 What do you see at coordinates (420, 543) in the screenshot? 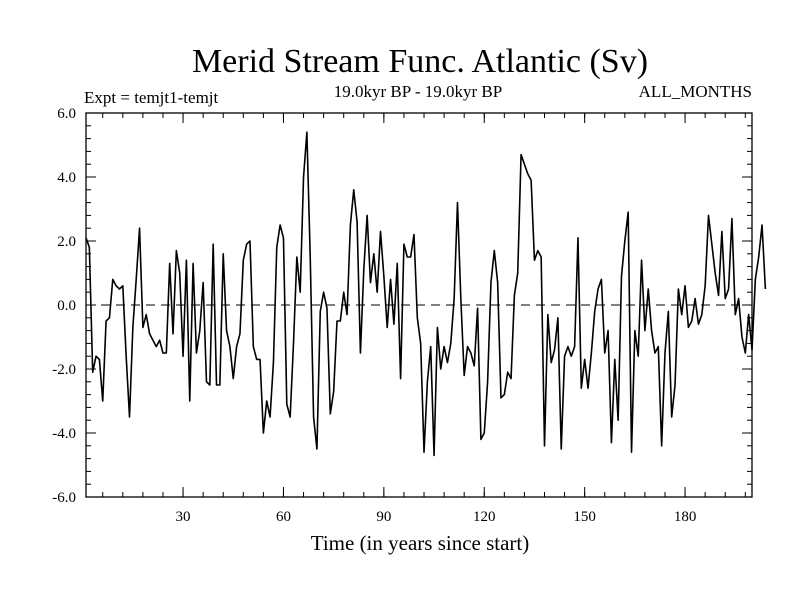
I see `x-axis-label: Time (in years since start)` at bounding box center [420, 543].